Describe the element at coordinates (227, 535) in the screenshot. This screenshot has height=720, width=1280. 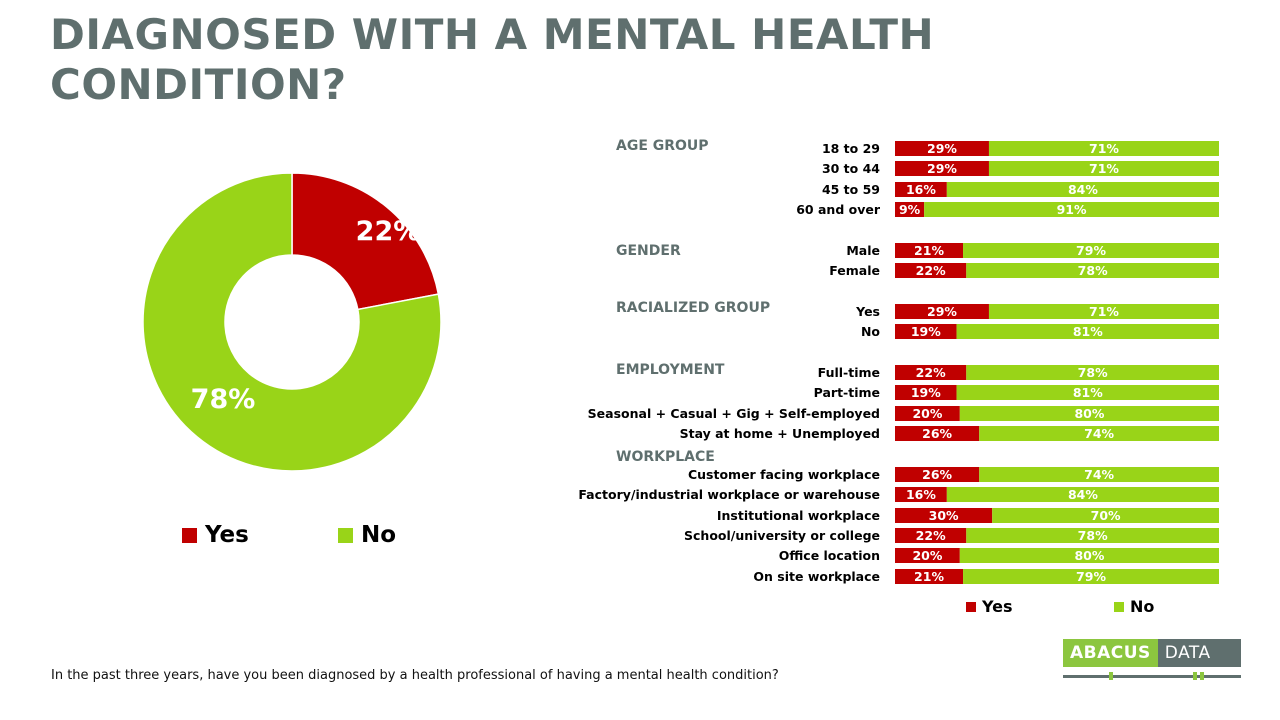
I see `legend-yes-label: Yes` at that location.